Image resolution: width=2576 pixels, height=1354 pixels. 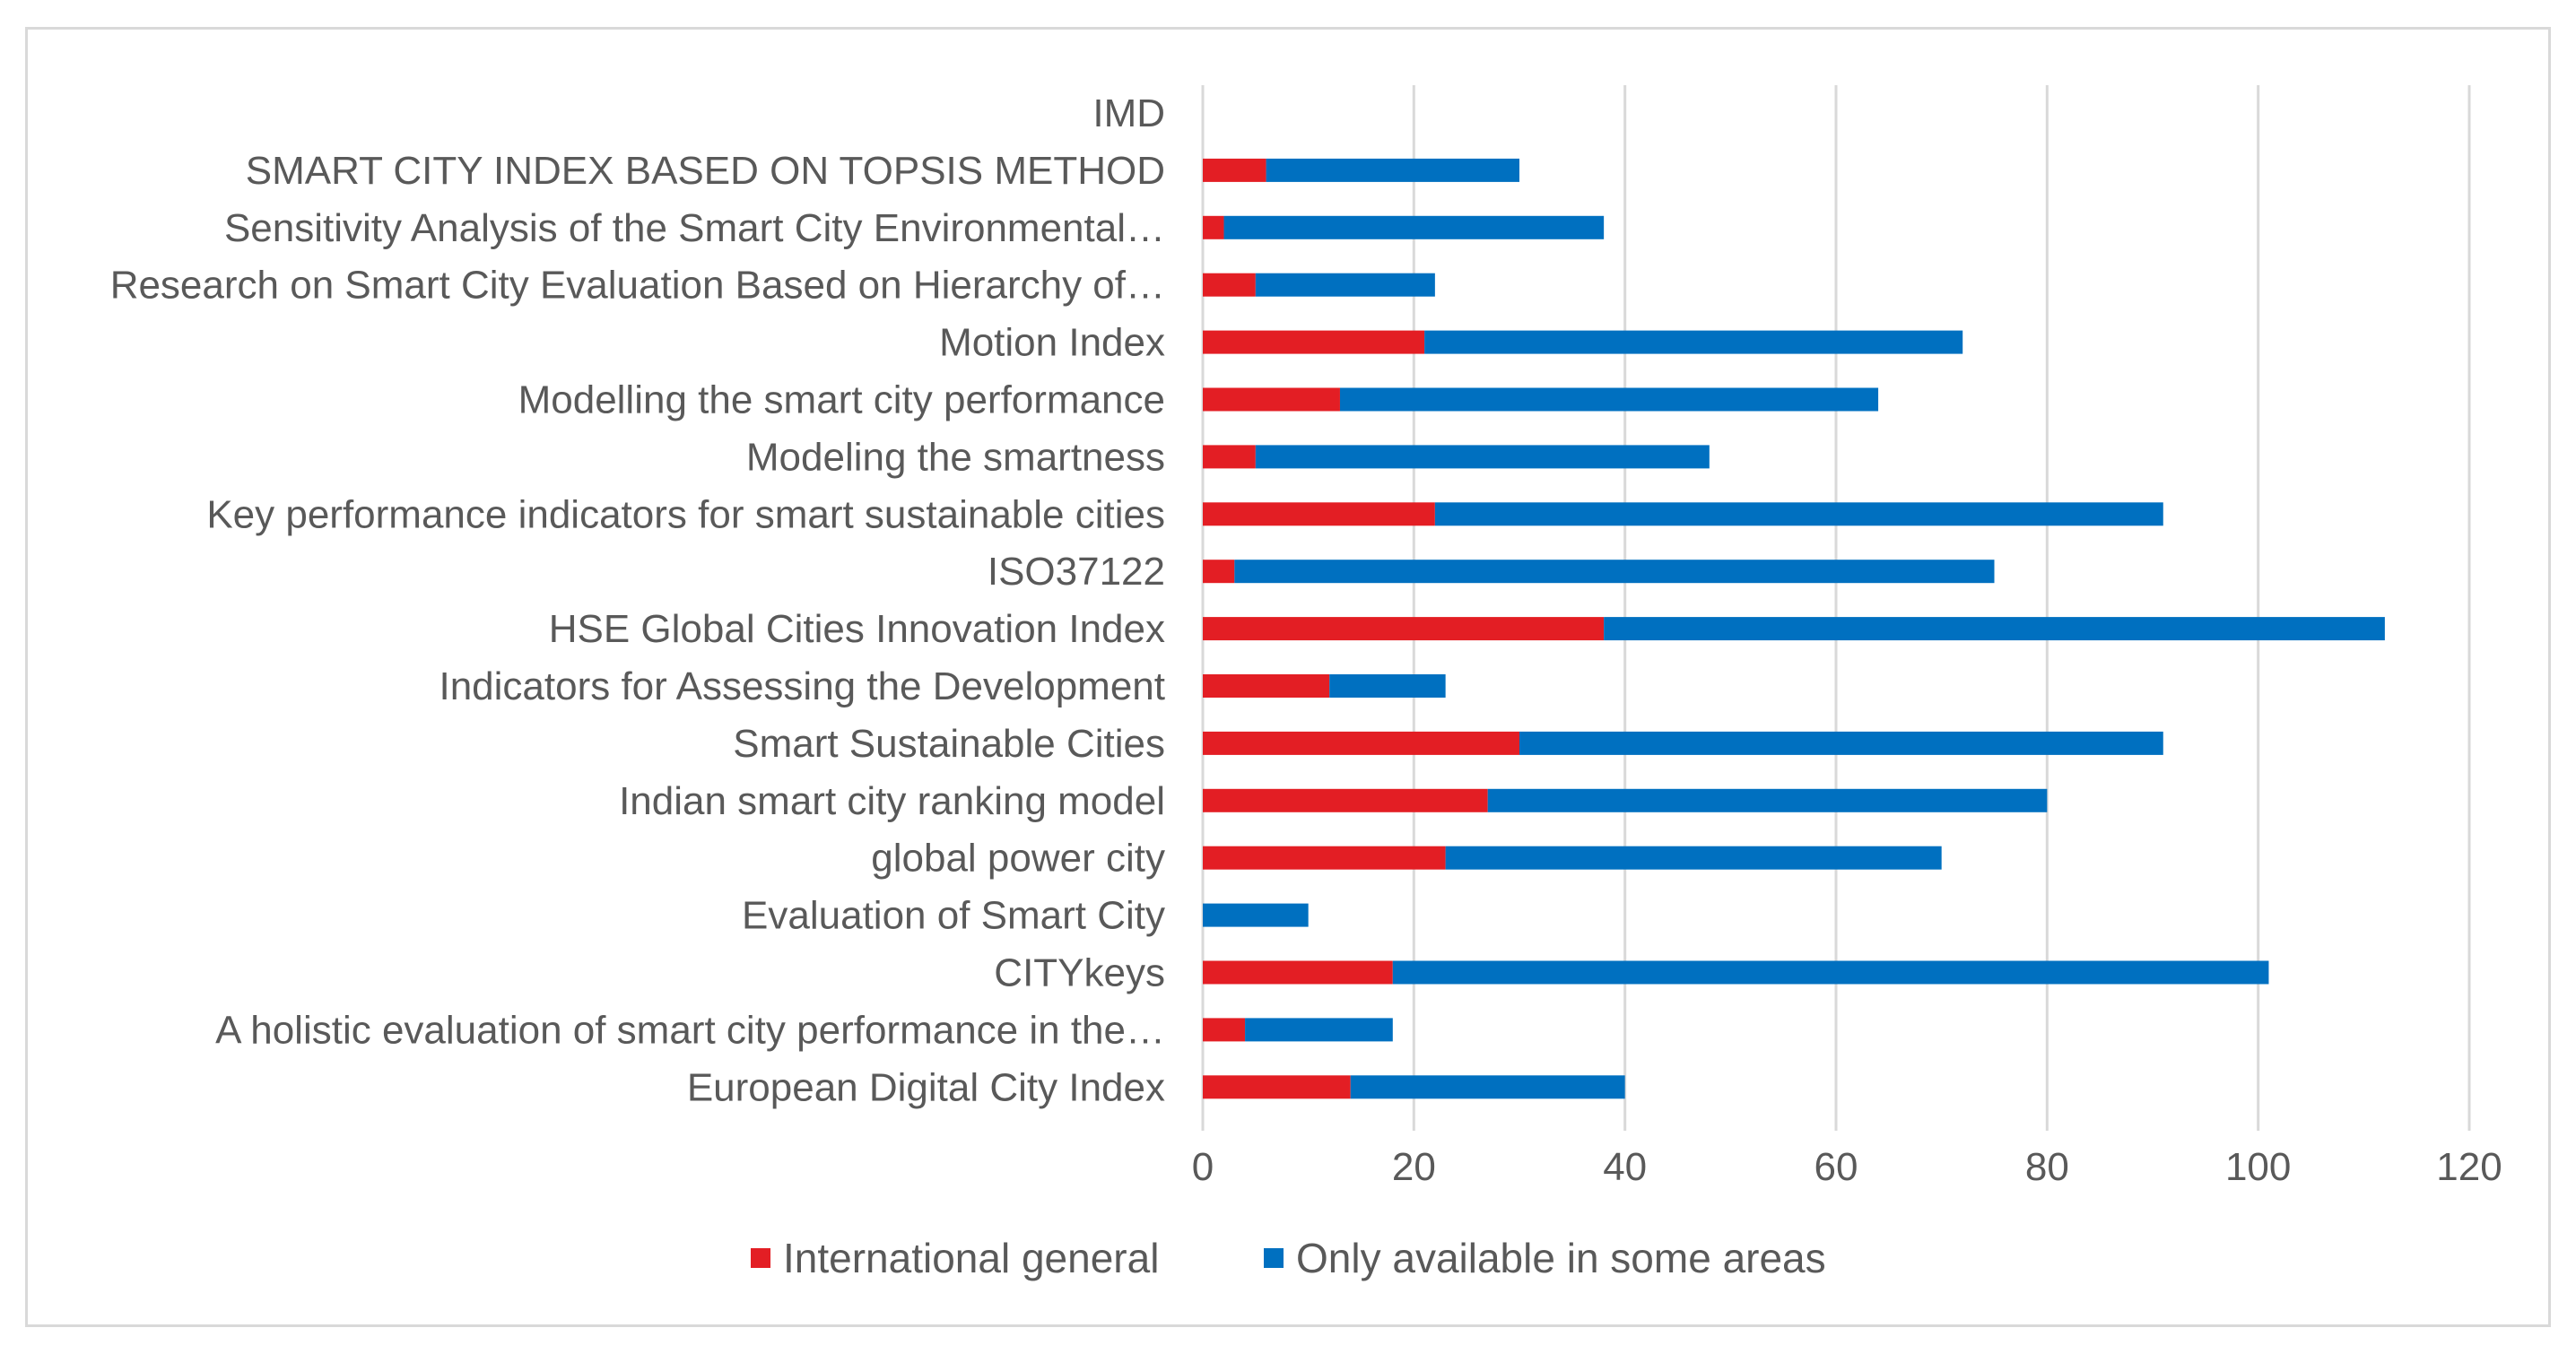 What do you see at coordinates (1836, 1167) in the screenshot?
I see `x-tick-label: 60` at bounding box center [1836, 1167].